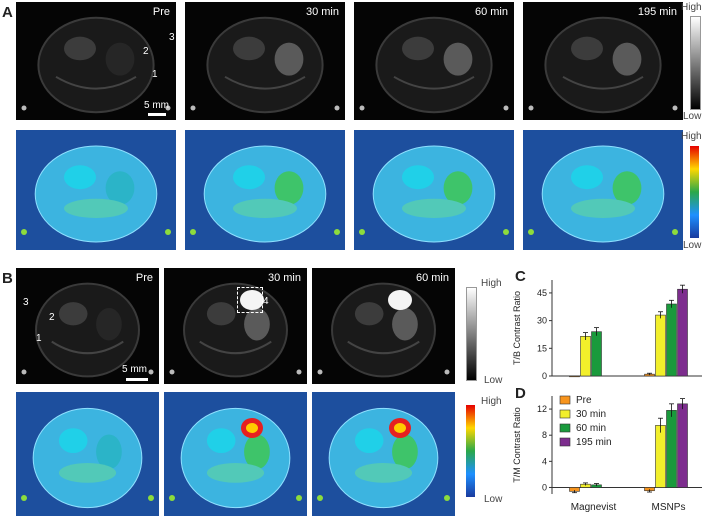 The height and width of the screenshot is (522, 708). Describe the element at coordinates (692, 116) in the screenshot. I see `panel-a-gray-low-label: Low` at that location.